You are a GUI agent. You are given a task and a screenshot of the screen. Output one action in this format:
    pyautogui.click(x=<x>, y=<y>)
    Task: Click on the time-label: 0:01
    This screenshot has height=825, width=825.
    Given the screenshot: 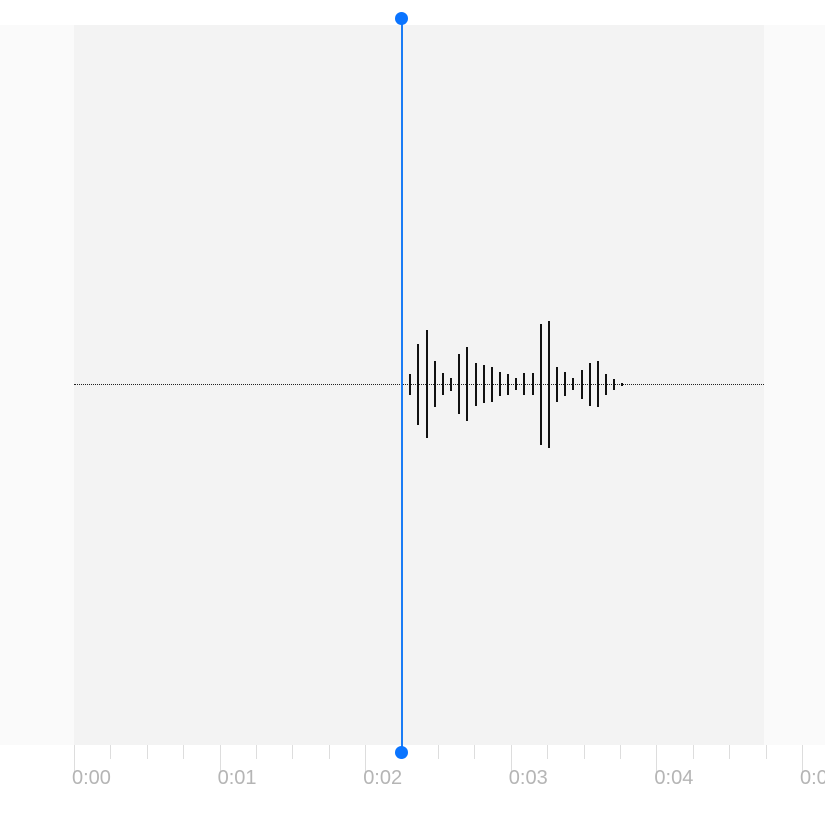 What is the action you would take?
    pyautogui.click(x=237, y=778)
    